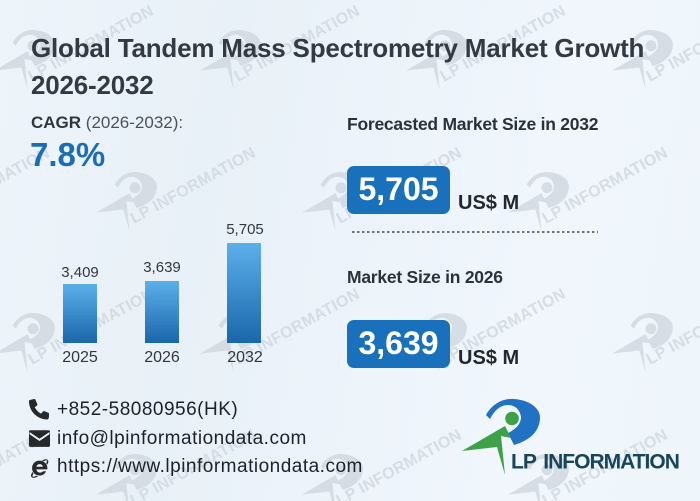 The height and width of the screenshot is (501, 700). What do you see at coordinates (595, 462) in the screenshot?
I see `svg-text: LP INFORMATION` at bounding box center [595, 462].